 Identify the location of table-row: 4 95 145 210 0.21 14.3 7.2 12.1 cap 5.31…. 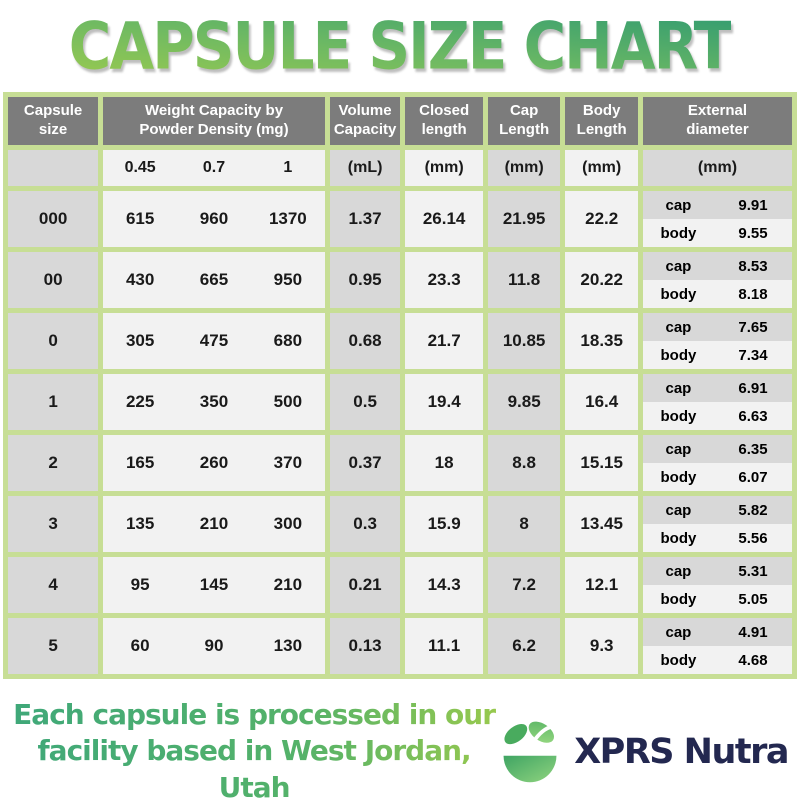
(400, 585).